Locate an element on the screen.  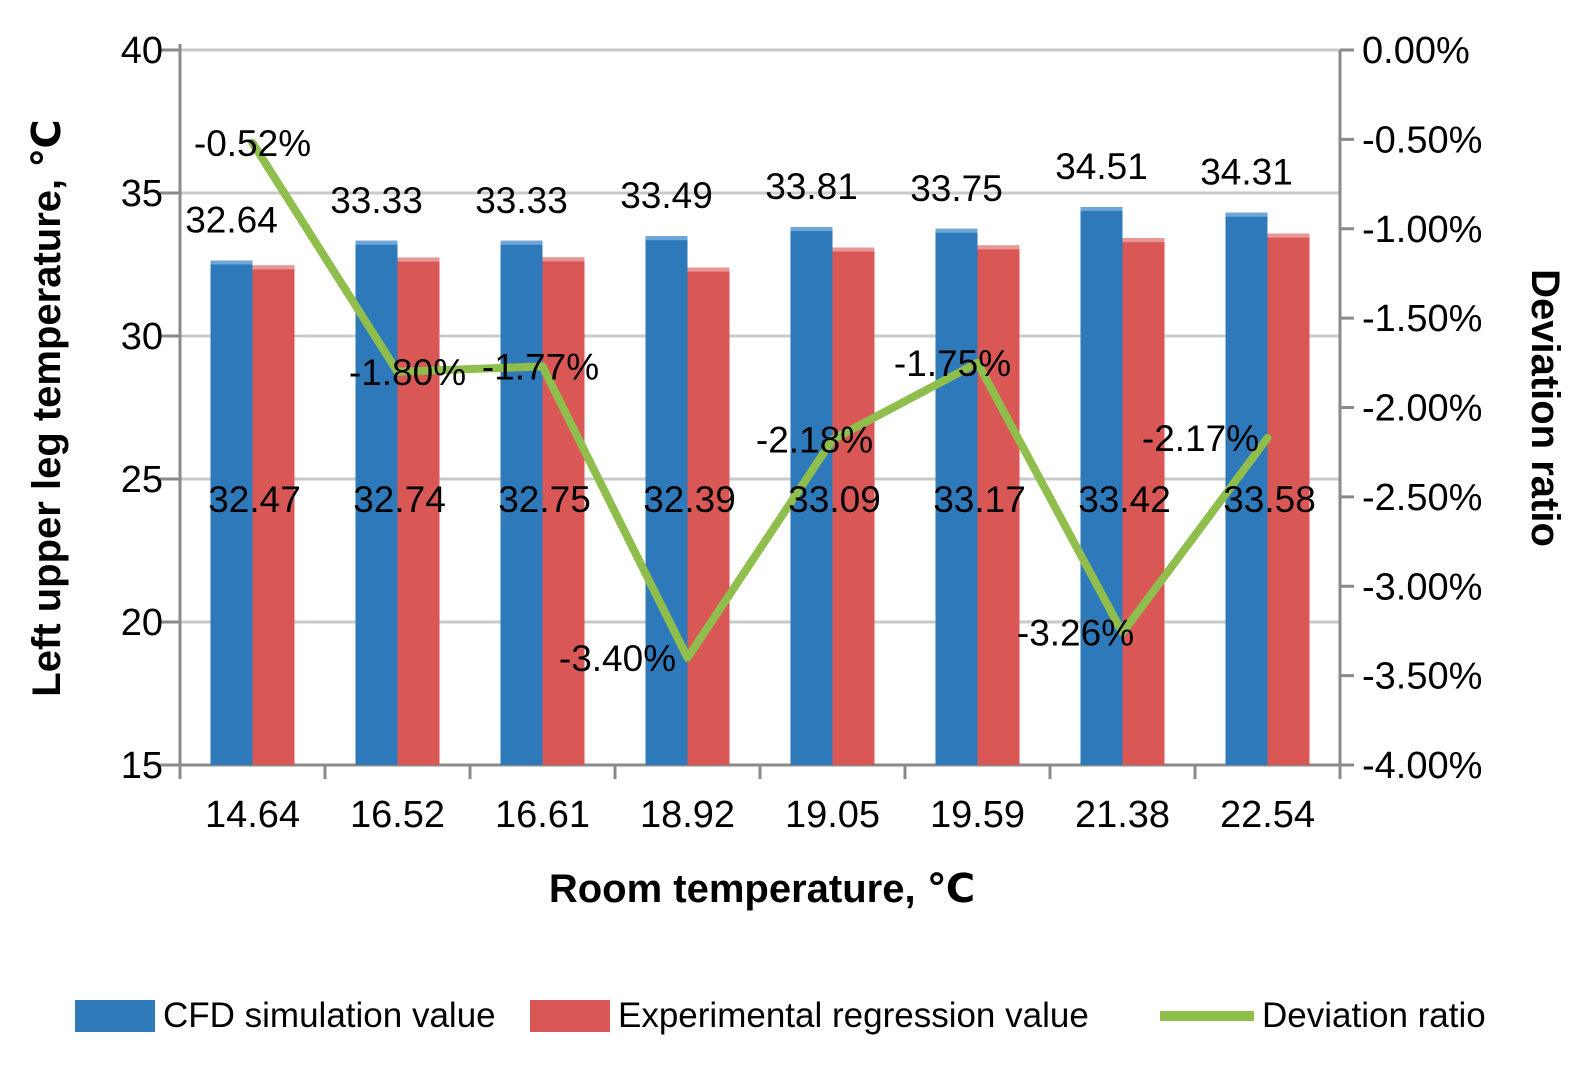
exp-value-label-2: 32.75 is located at coordinates (544, 499).